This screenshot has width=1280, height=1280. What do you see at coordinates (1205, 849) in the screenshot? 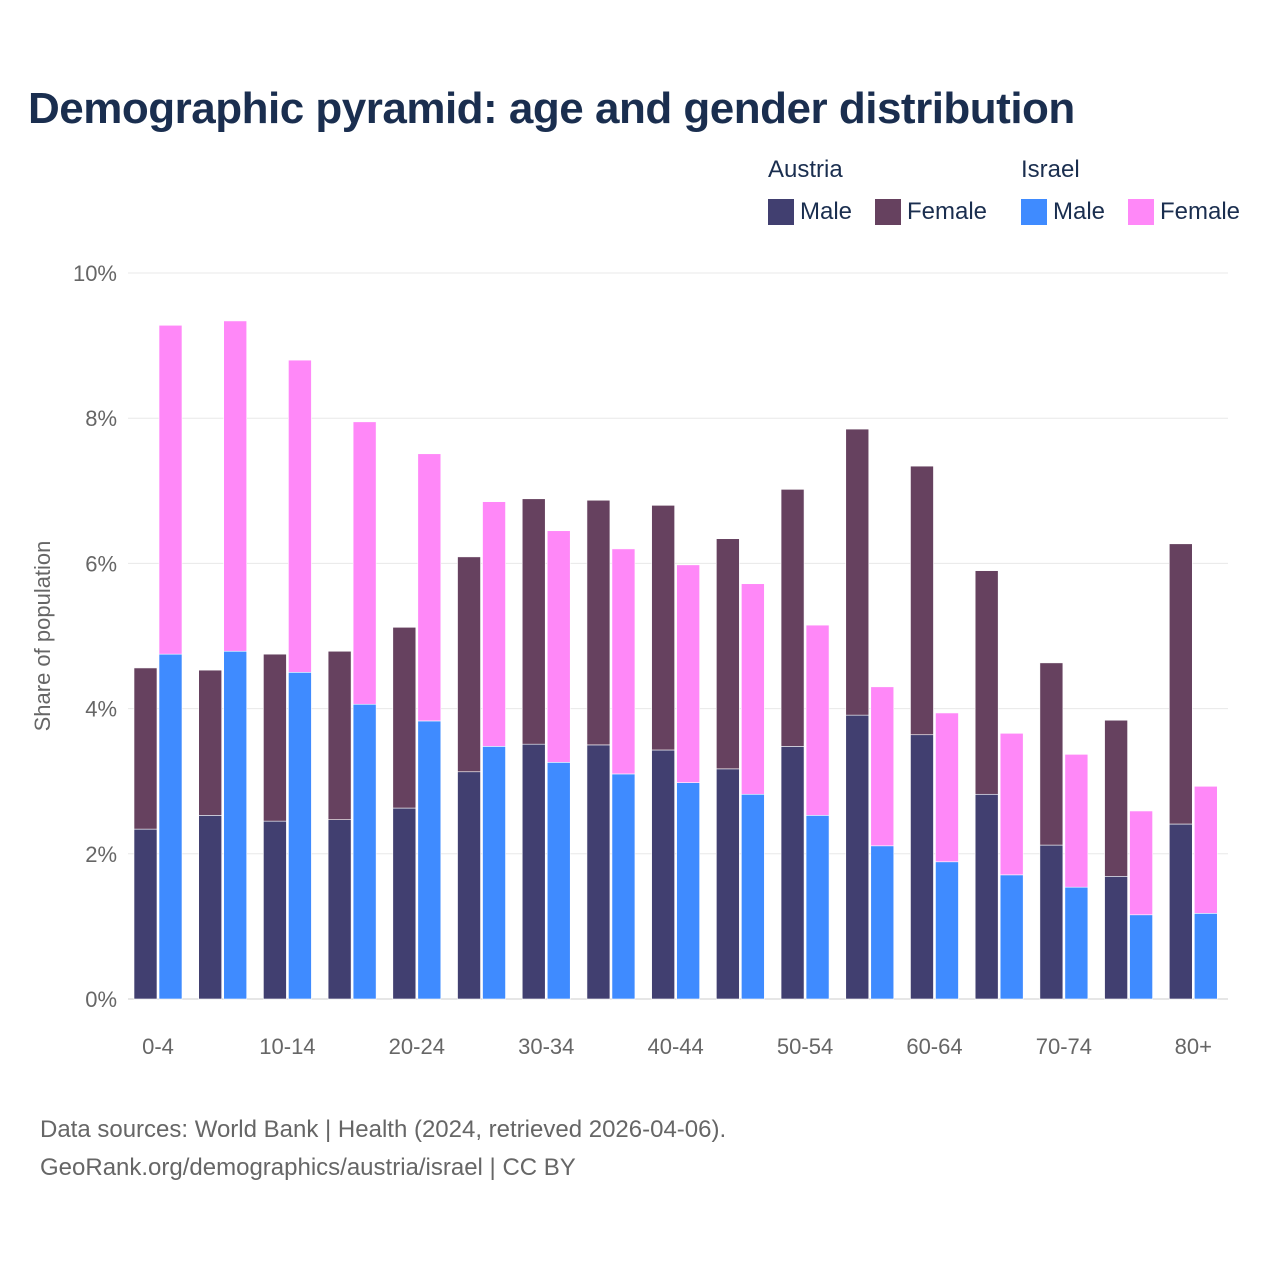
I see `bar-israel-female-80+` at bounding box center [1205, 849].